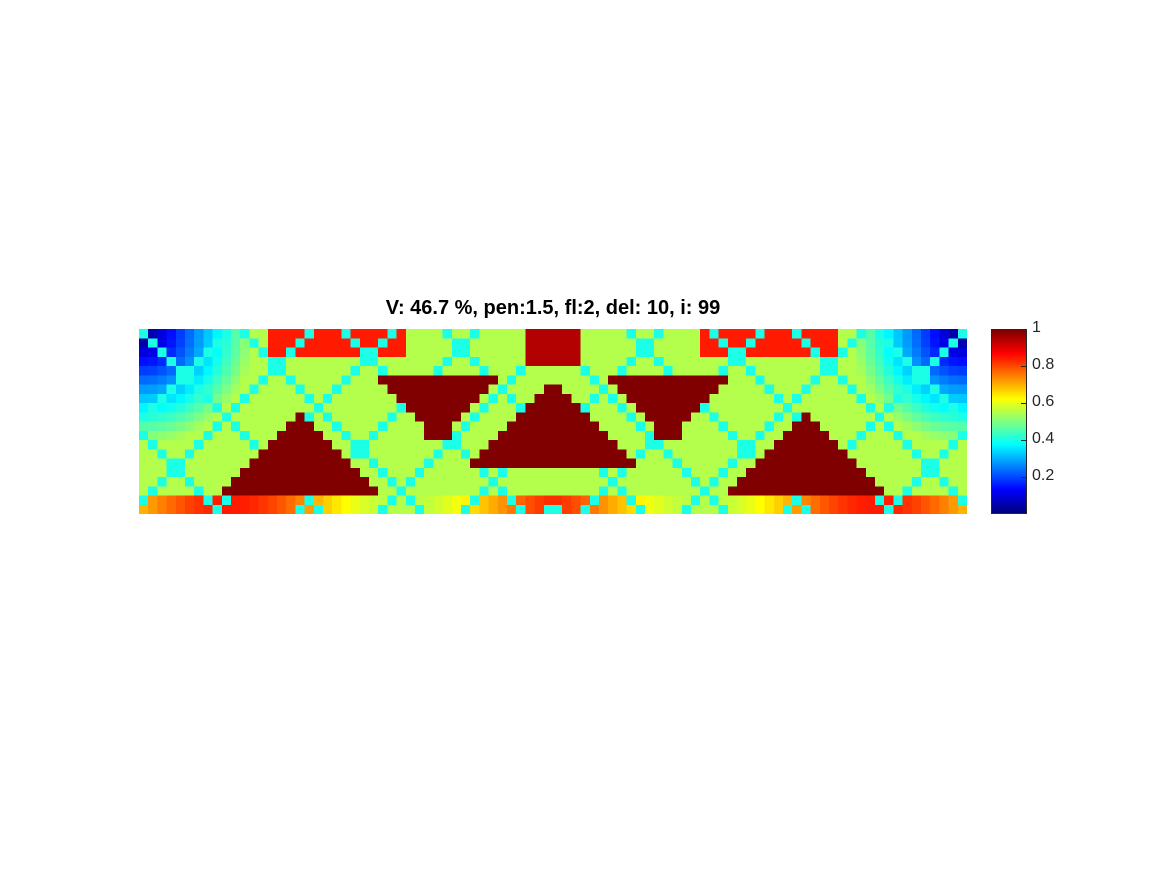 This screenshot has width=1167, height=875. Describe the element at coordinates (1009, 421) in the screenshot. I see `colorbar` at that location.